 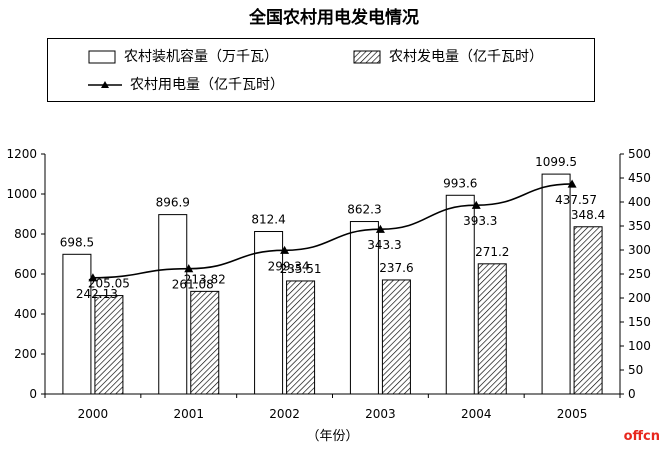 What do you see at coordinates (639, 154) in the screenshot?
I see `y-right-tick-label: 500` at bounding box center [639, 154].